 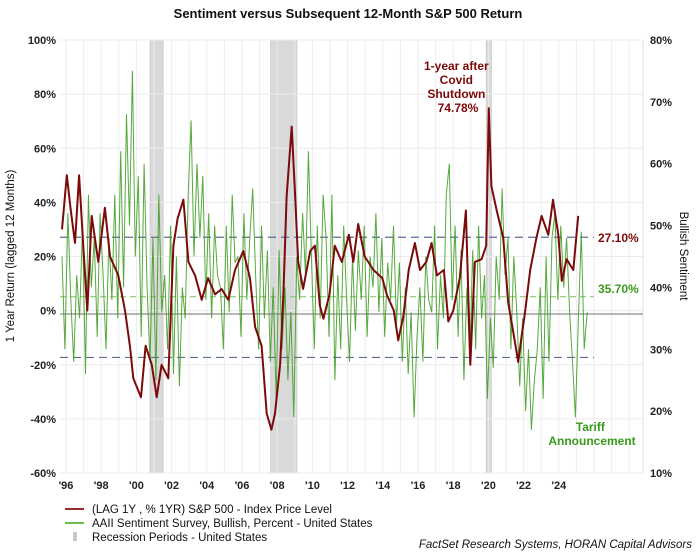 I want to click on y2-tick-label: 80%, so click(x=661, y=41).